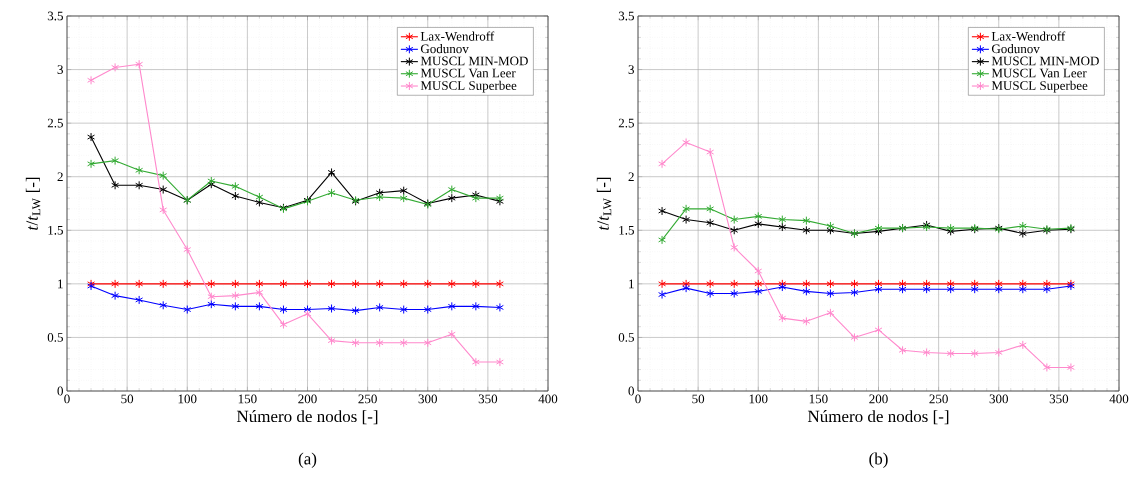  Describe the element at coordinates (878, 460) in the screenshot. I see `text: (b)` at that location.